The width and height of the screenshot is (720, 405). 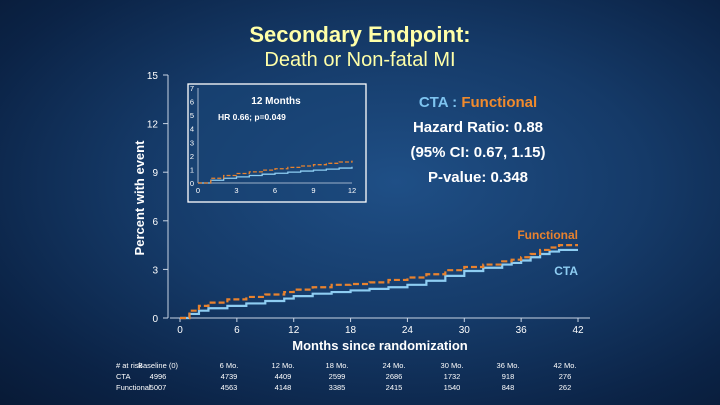 I want to click on y-tick-label: 15, so click(x=153, y=76).